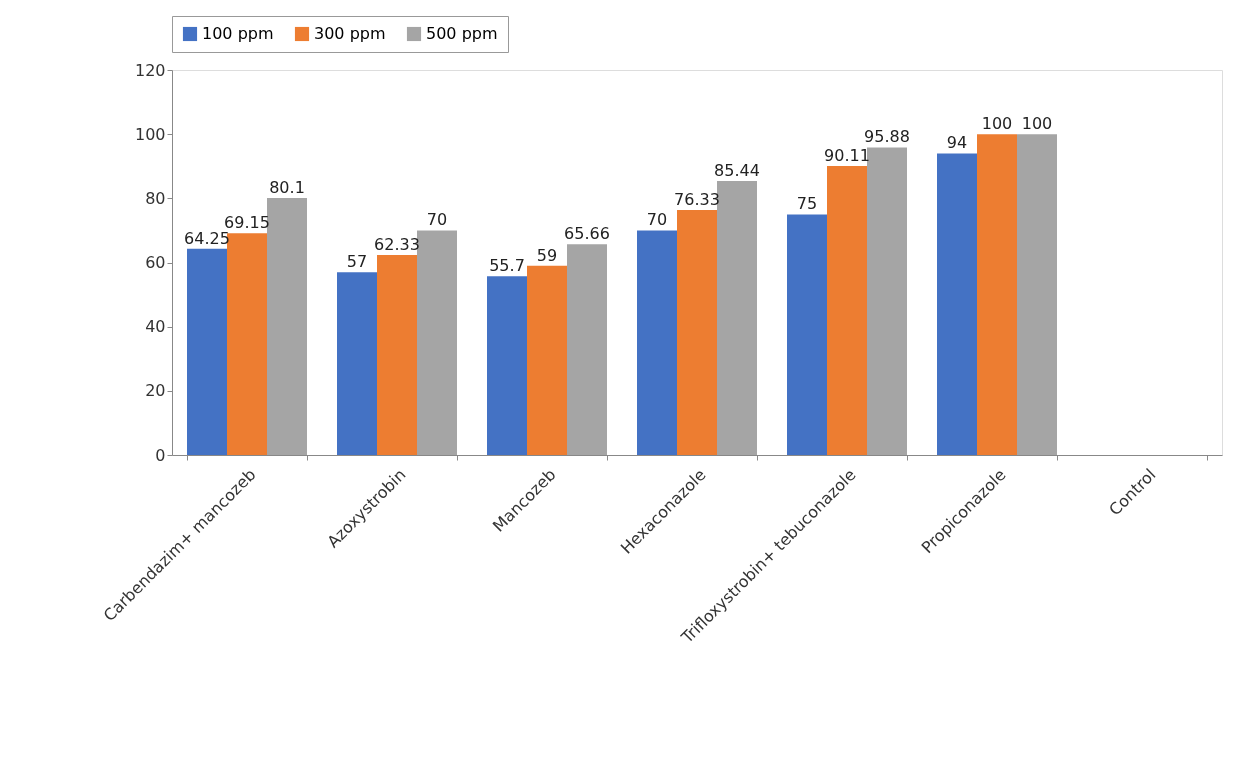 Image resolution: width=1251 pixels, height=771 pixels. I want to click on data-label: 80.1, so click(287, 188).